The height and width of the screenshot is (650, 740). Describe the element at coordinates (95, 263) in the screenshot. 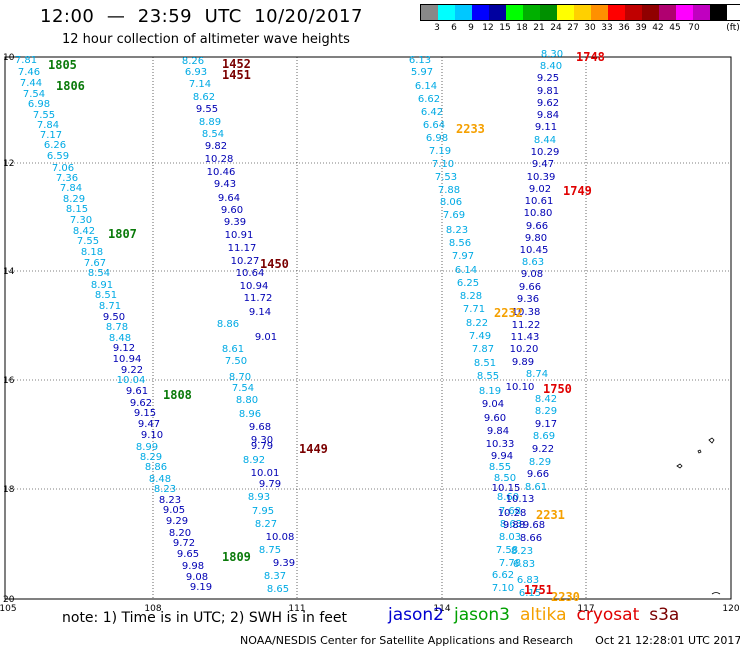

I see `wave-height-value: 7.67` at that location.